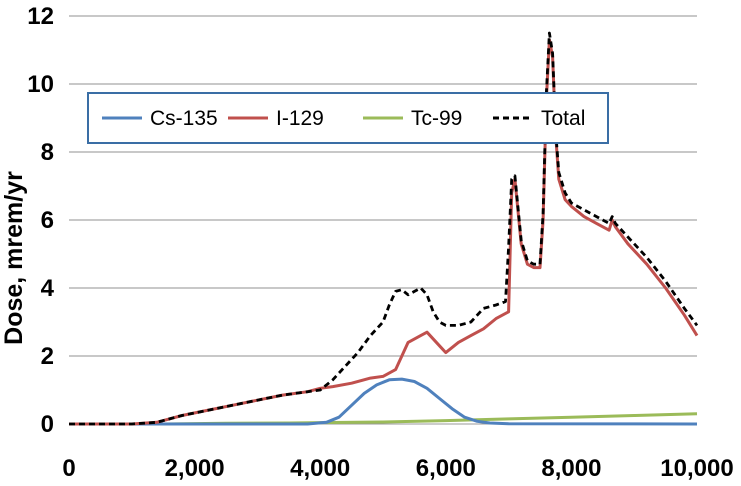 The width and height of the screenshot is (741, 486). What do you see at coordinates (68, 468) in the screenshot?
I see `x-tick-label: 0` at bounding box center [68, 468].